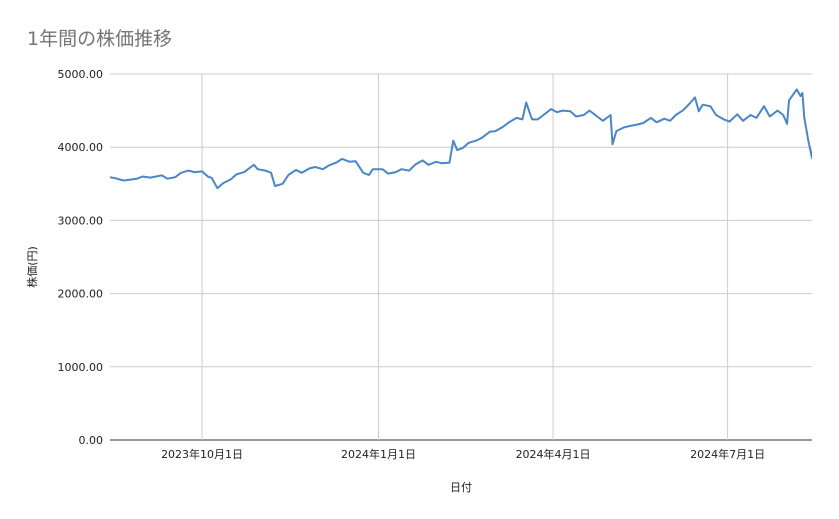 Image resolution: width=839 pixels, height=519 pixels. Describe the element at coordinates (32, 267) in the screenshot. I see `y-axis-label: 株価(円)` at that location.